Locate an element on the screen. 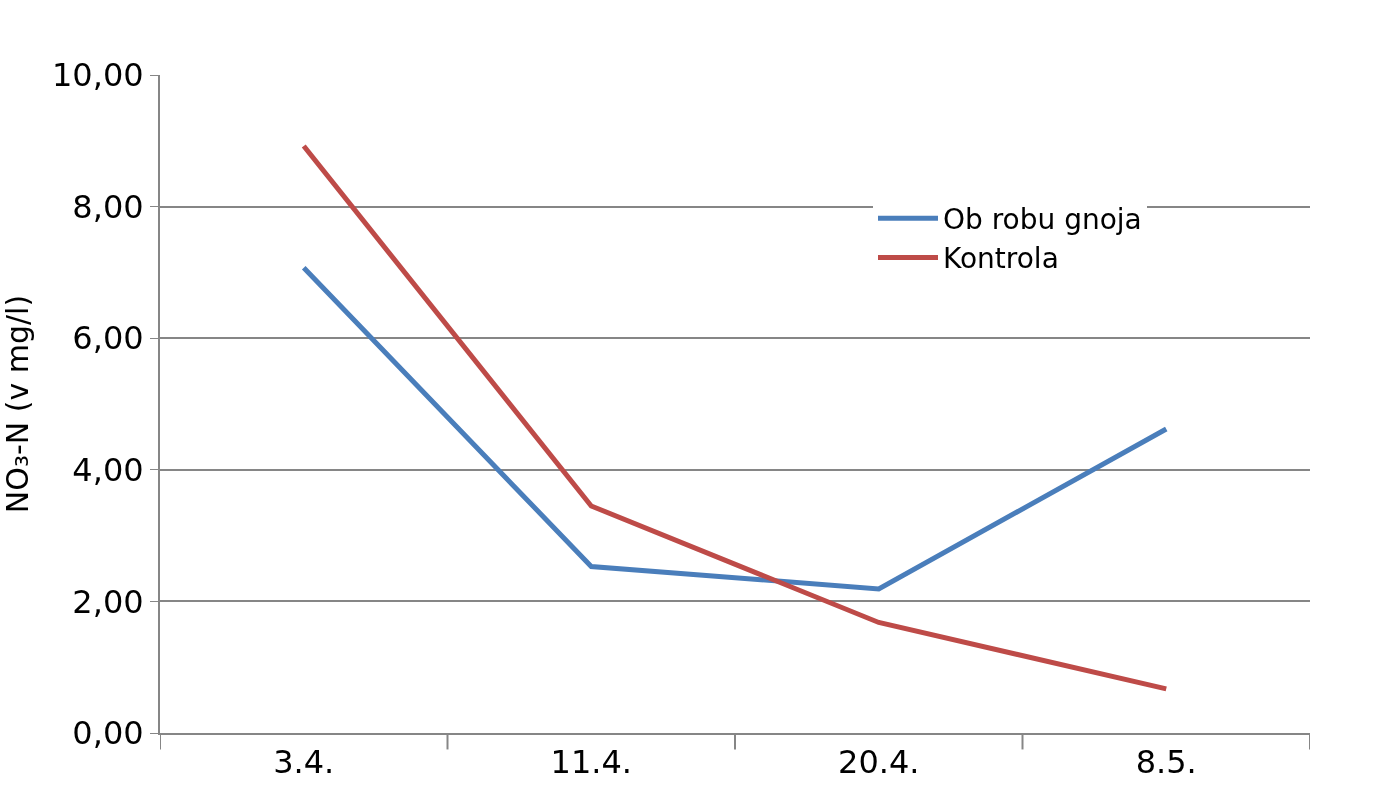  y-tick-label: 6,00 is located at coordinates (108, 338).